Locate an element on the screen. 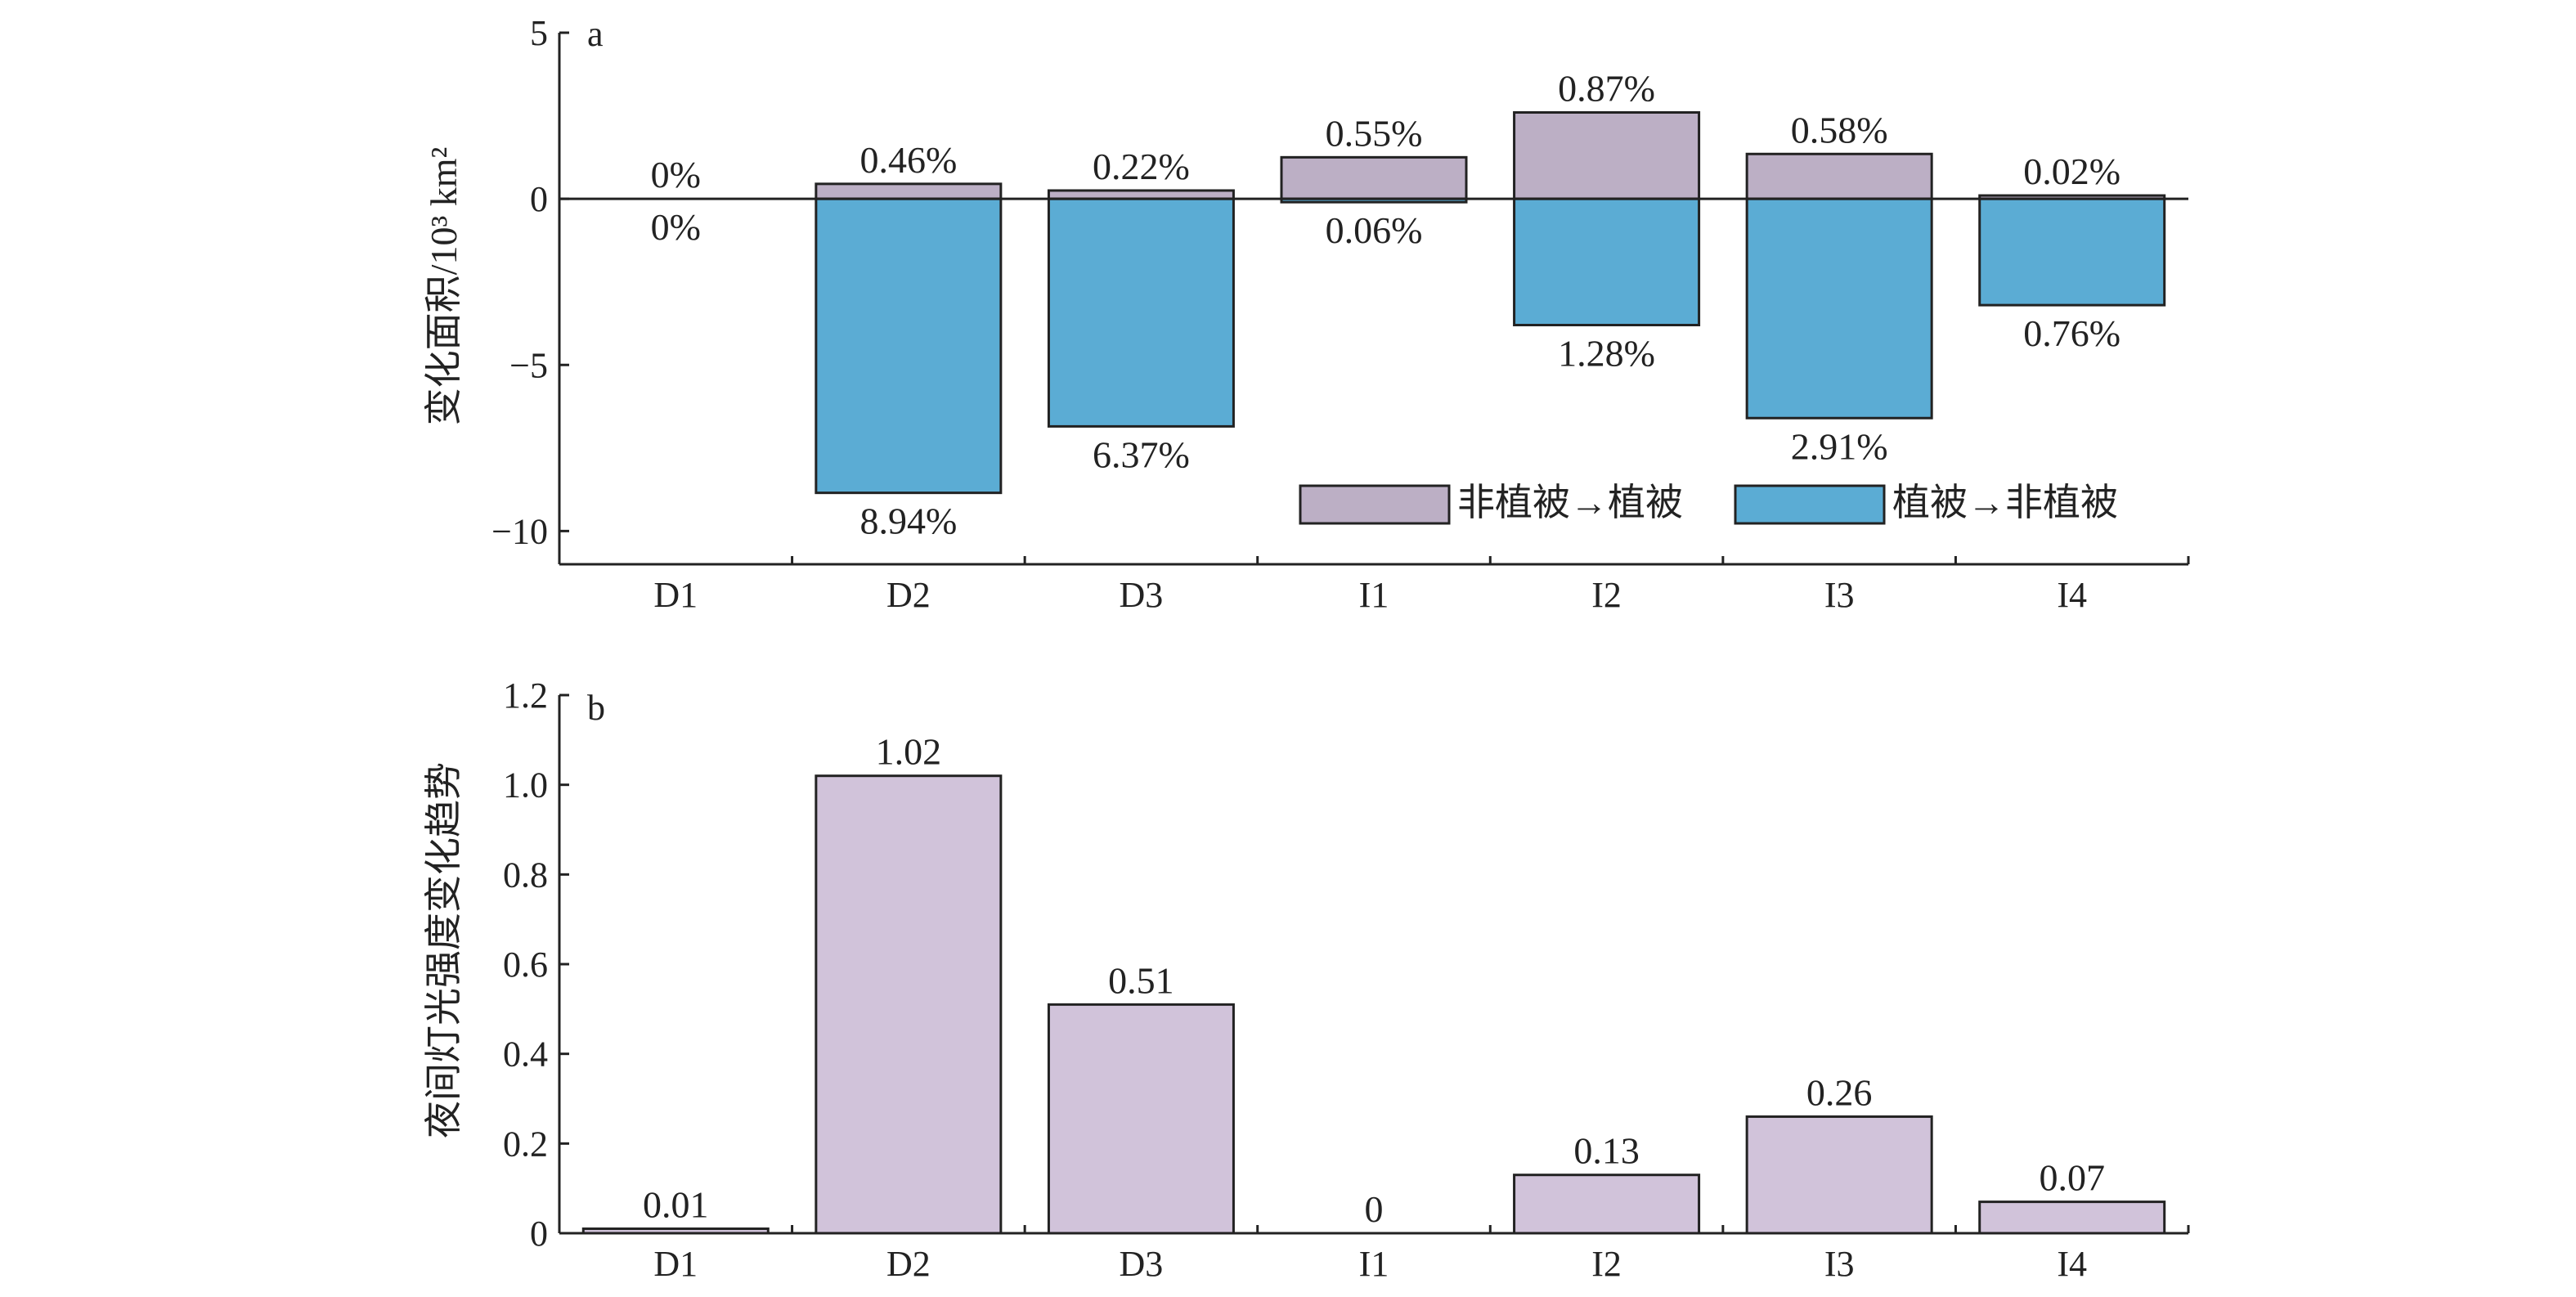  data-label: 0.51 is located at coordinates (1141, 980).